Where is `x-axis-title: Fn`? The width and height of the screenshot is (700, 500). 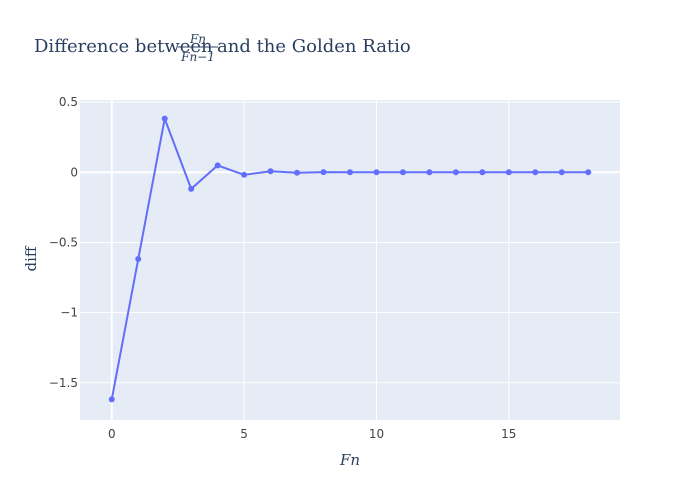
x-axis-title: Fn is located at coordinates (349, 460).